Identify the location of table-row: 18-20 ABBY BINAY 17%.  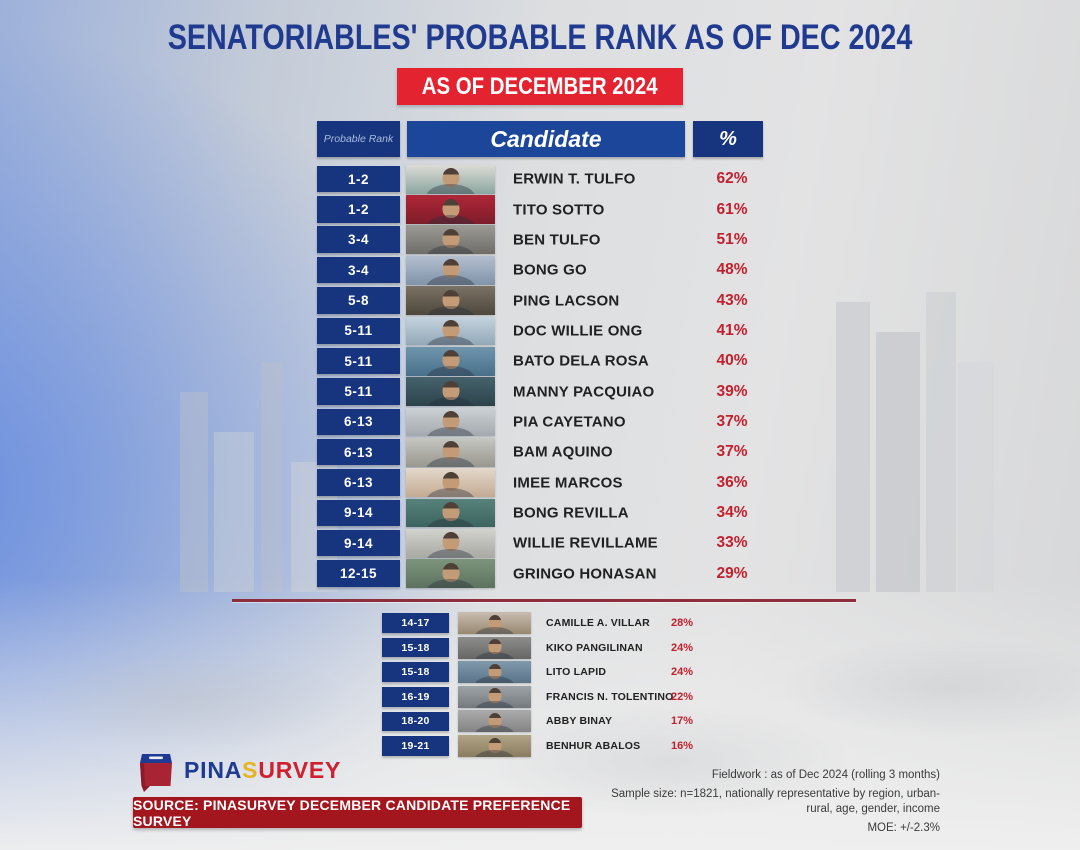
(542, 721).